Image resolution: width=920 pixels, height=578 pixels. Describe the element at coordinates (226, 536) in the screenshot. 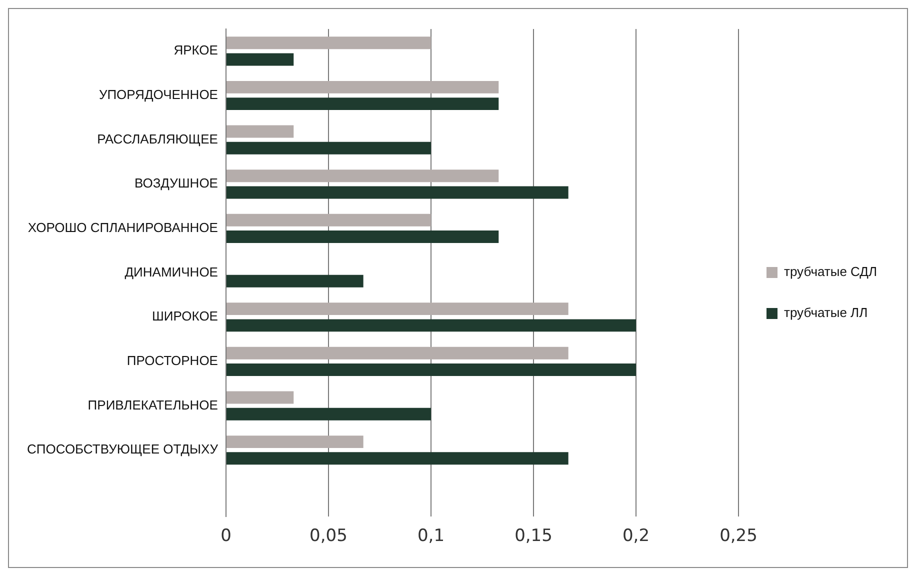

I see `x-tick-label: 0` at that location.